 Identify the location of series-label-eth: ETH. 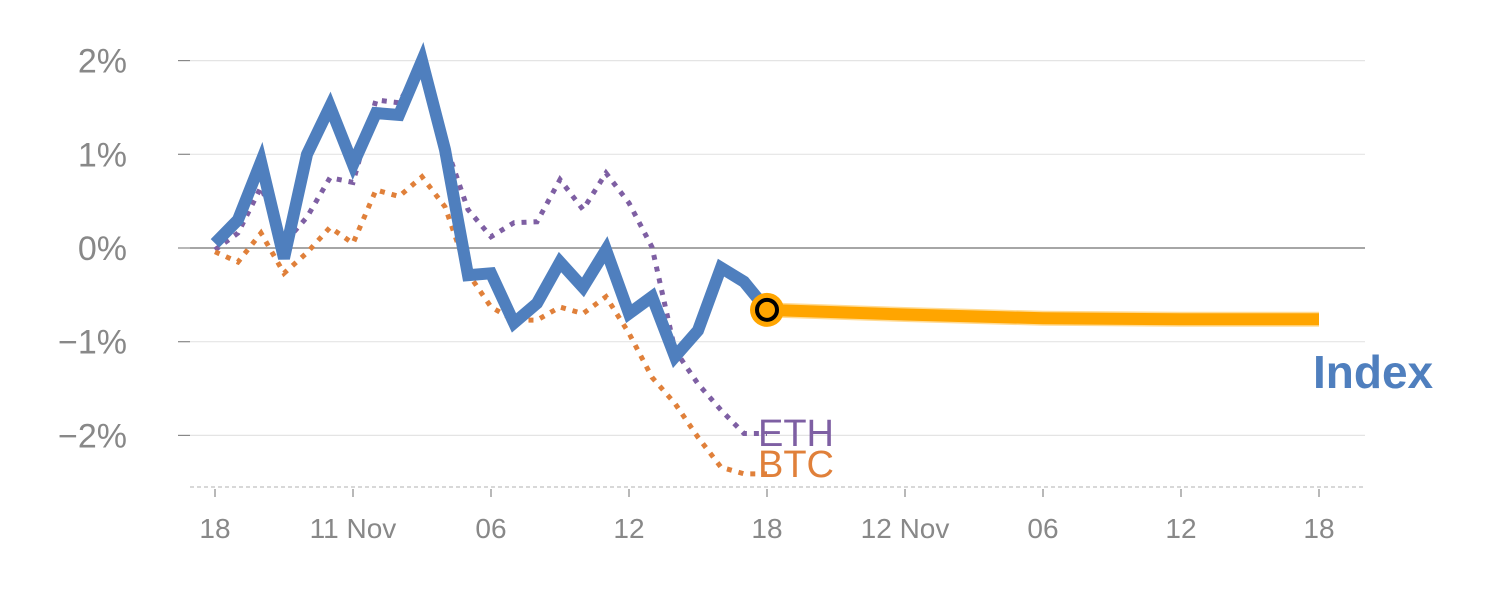
(796, 434).